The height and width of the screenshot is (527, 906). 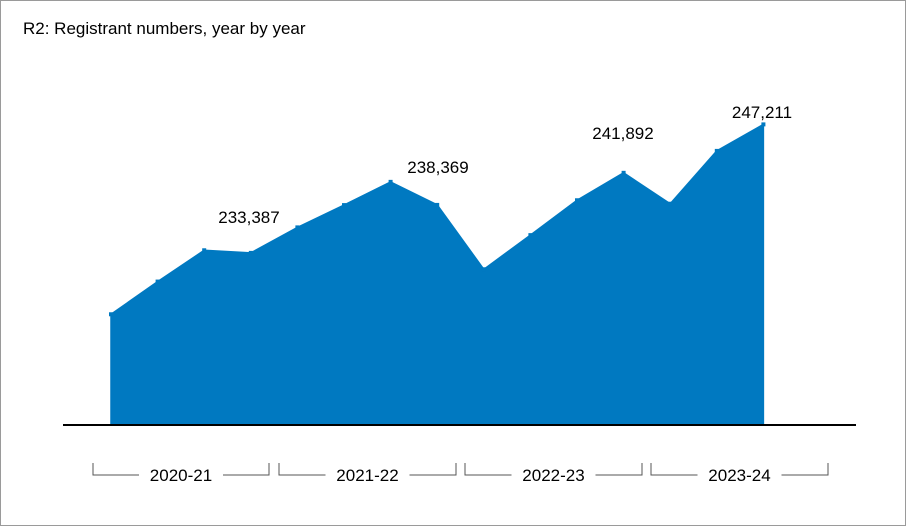 What do you see at coordinates (367, 475) in the screenshot?
I see `category-label: 2021-22` at bounding box center [367, 475].